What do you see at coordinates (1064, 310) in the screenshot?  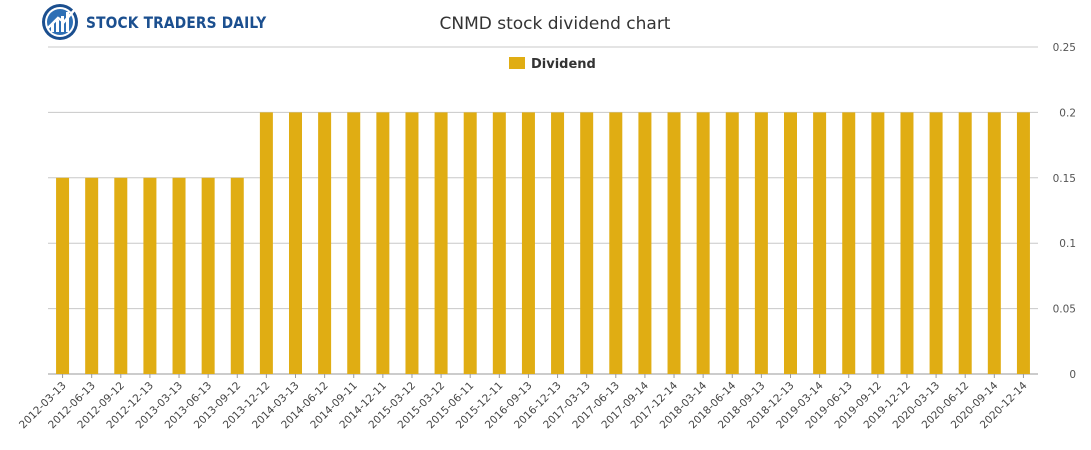 I see `y-tick-label: 0.05` at bounding box center [1064, 310].